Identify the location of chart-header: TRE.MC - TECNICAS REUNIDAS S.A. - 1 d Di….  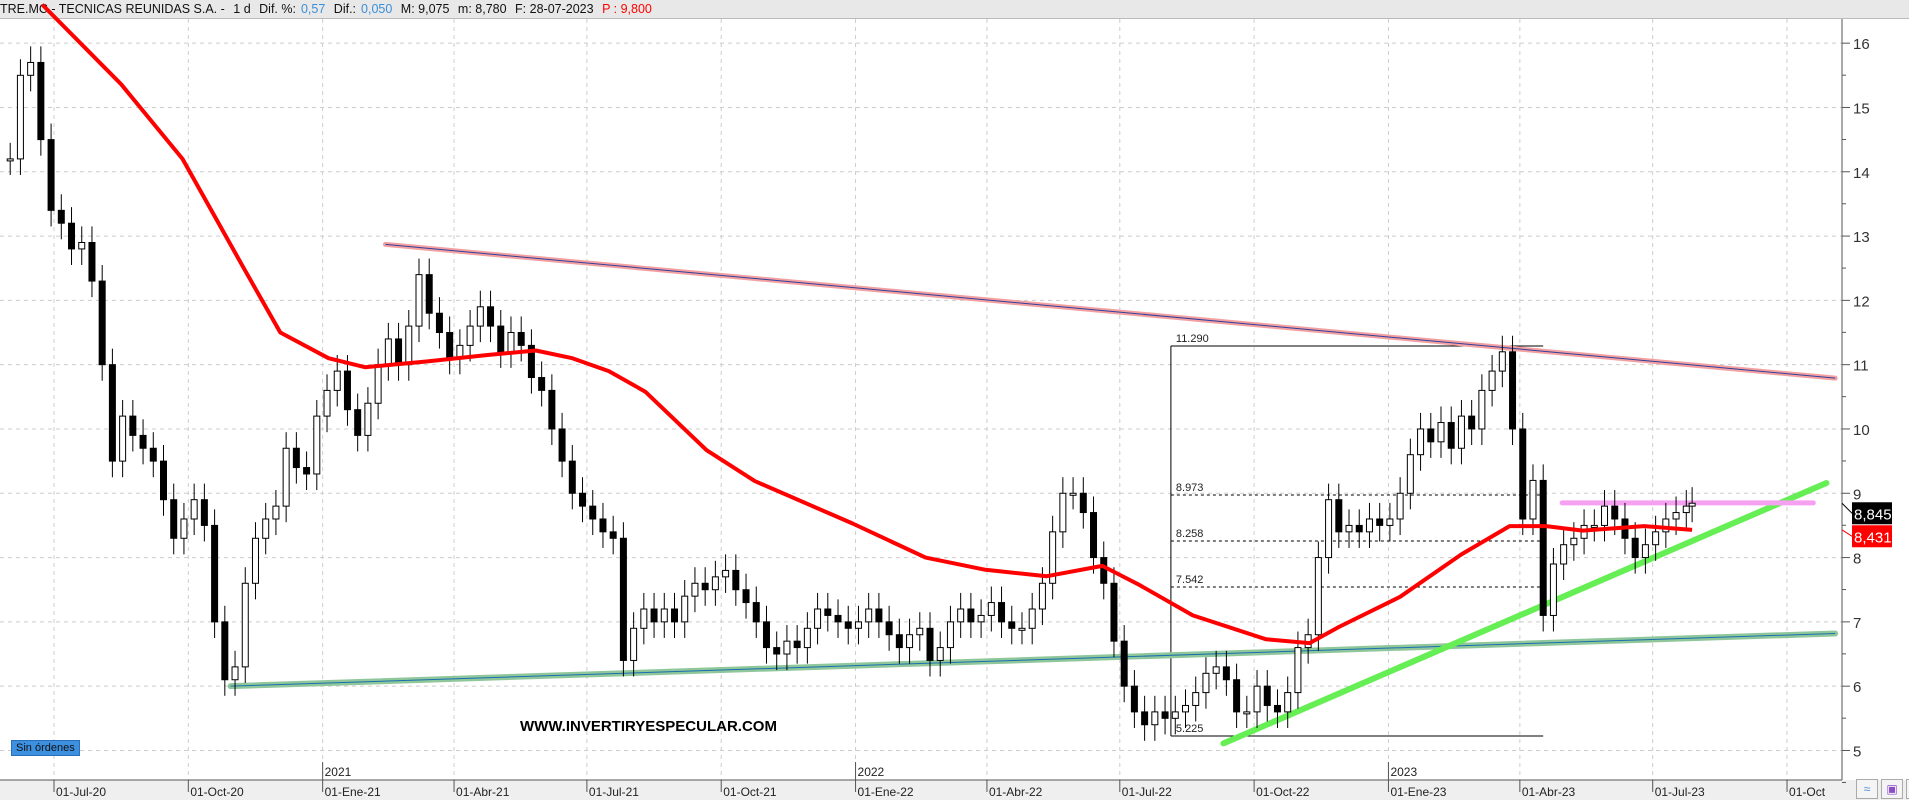
(954, 9).